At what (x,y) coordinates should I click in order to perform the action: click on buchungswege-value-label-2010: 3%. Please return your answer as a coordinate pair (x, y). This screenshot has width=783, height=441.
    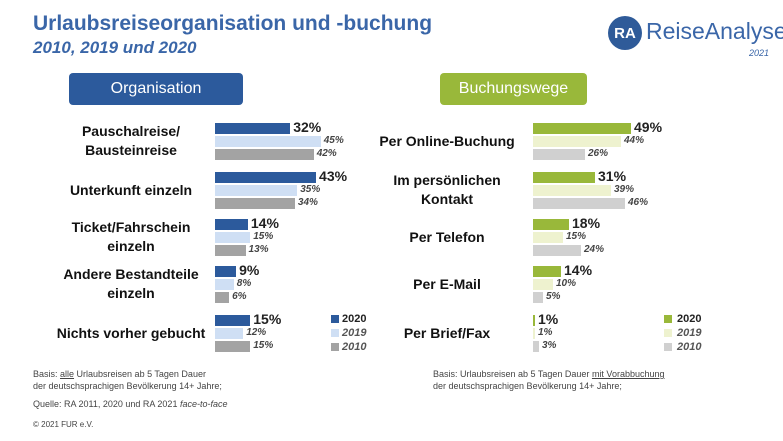
    Looking at the image, I should click on (549, 345).